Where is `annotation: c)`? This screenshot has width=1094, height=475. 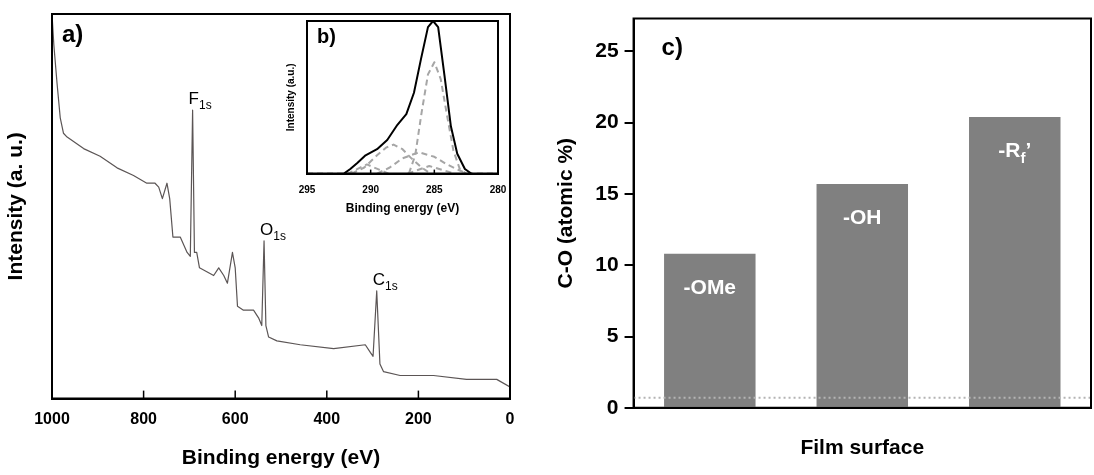
annotation: c) is located at coordinates (672, 46).